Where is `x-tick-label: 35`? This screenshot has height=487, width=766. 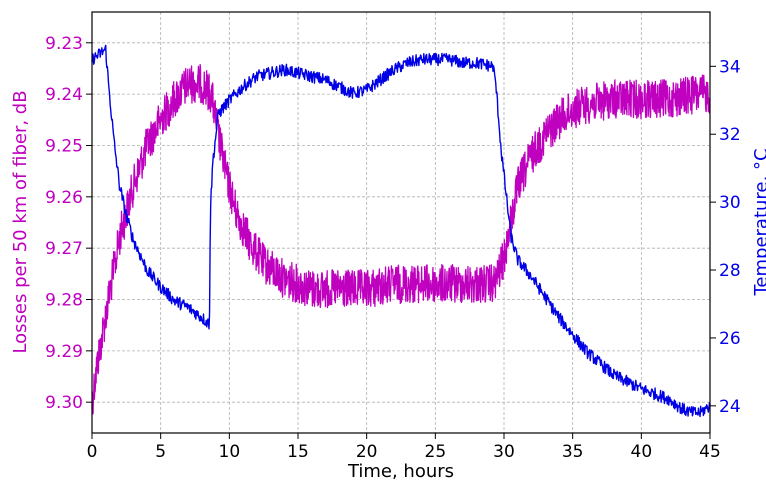 x-tick-label: 35 is located at coordinates (573, 452).